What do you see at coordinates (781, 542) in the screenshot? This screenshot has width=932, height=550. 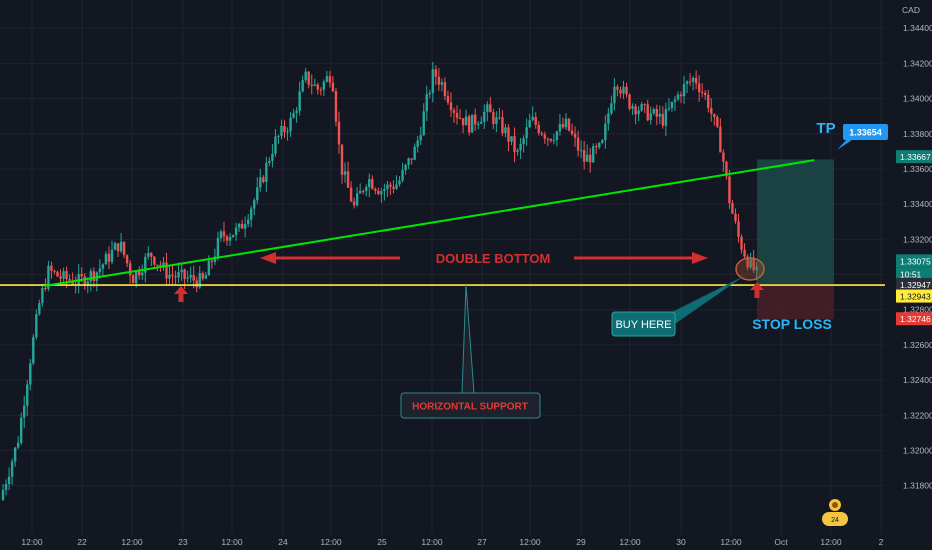 I see `x-tick-label: Oct` at bounding box center [781, 542].